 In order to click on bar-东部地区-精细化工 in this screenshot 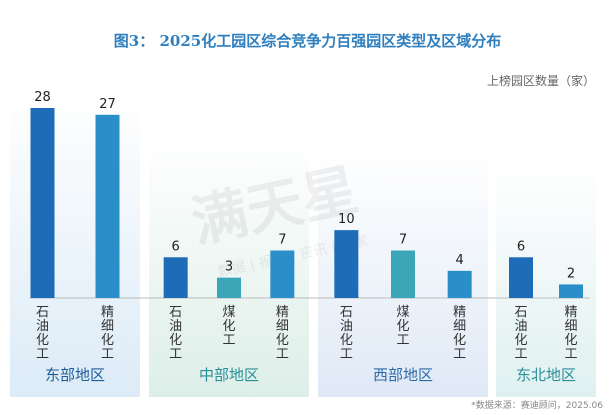, I will do `click(107, 206)`.